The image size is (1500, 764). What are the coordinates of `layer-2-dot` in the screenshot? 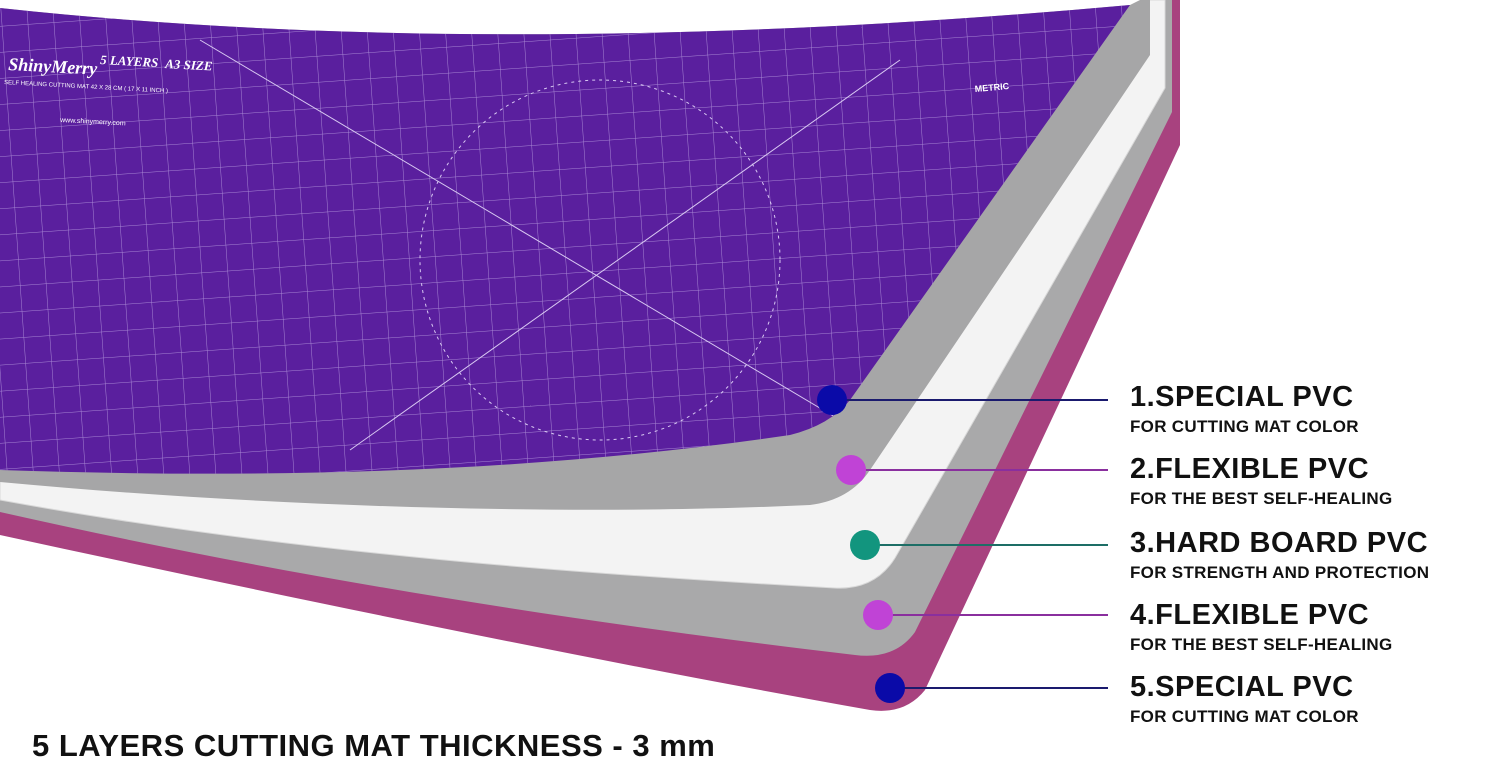 It's located at (851, 470).